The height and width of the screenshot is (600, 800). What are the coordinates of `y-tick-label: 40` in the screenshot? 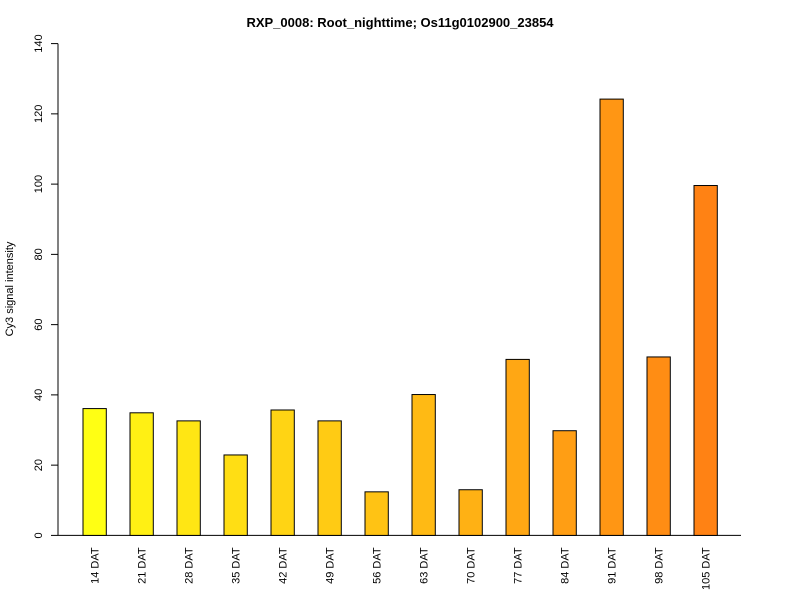 It's located at (39, 395).